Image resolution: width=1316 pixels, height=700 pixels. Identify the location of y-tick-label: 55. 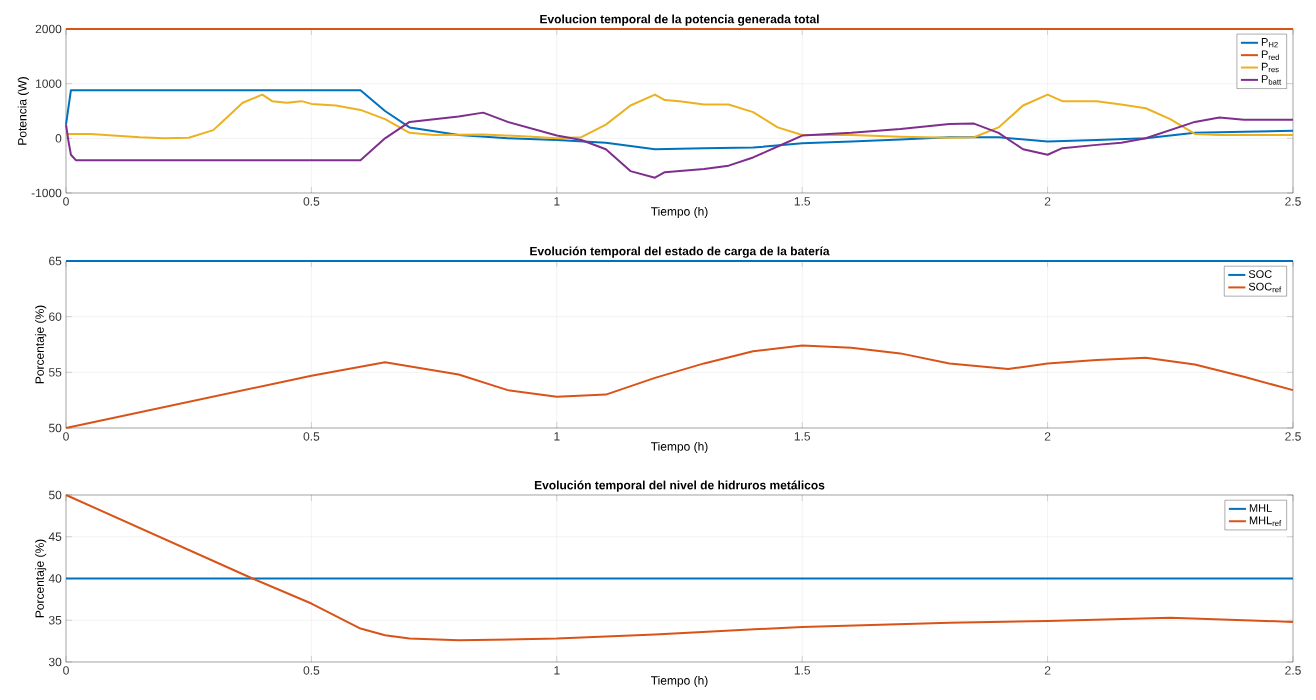
(55, 372).